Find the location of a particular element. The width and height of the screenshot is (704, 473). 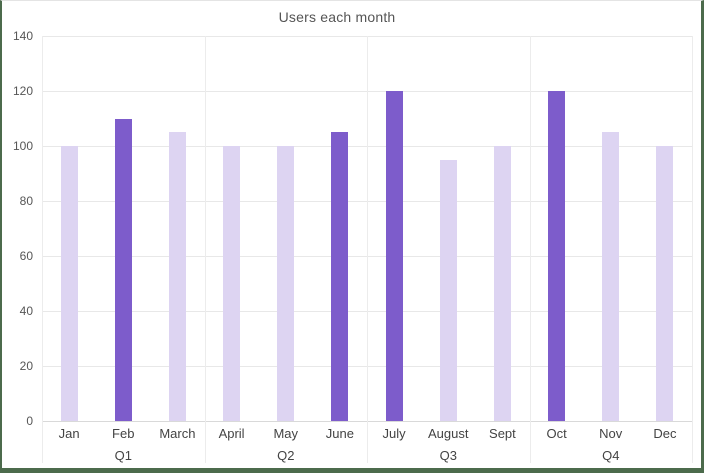

month-label-jan: Jan is located at coordinates (69, 433).